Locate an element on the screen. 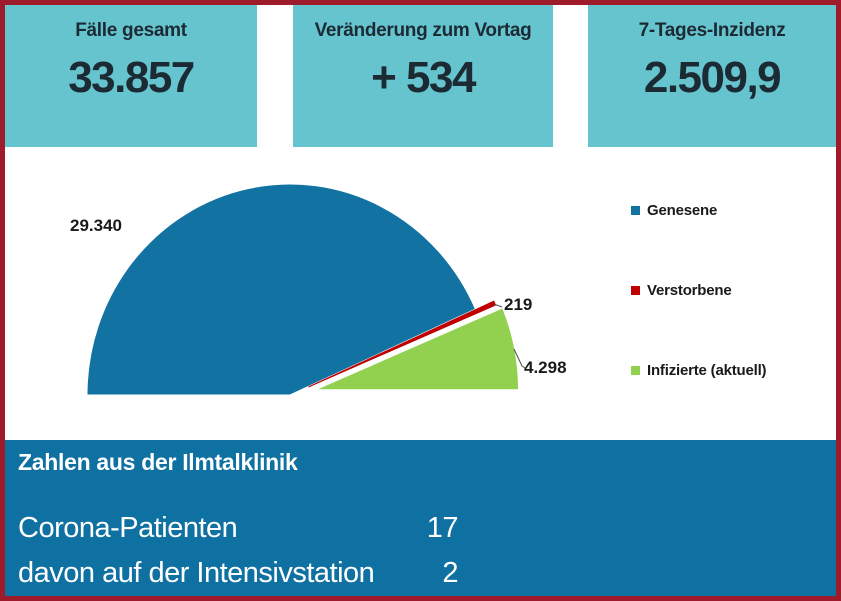 The height and width of the screenshot is (601, 841). kpi-value: 2.509,9 is located at coordinates (712, 77).